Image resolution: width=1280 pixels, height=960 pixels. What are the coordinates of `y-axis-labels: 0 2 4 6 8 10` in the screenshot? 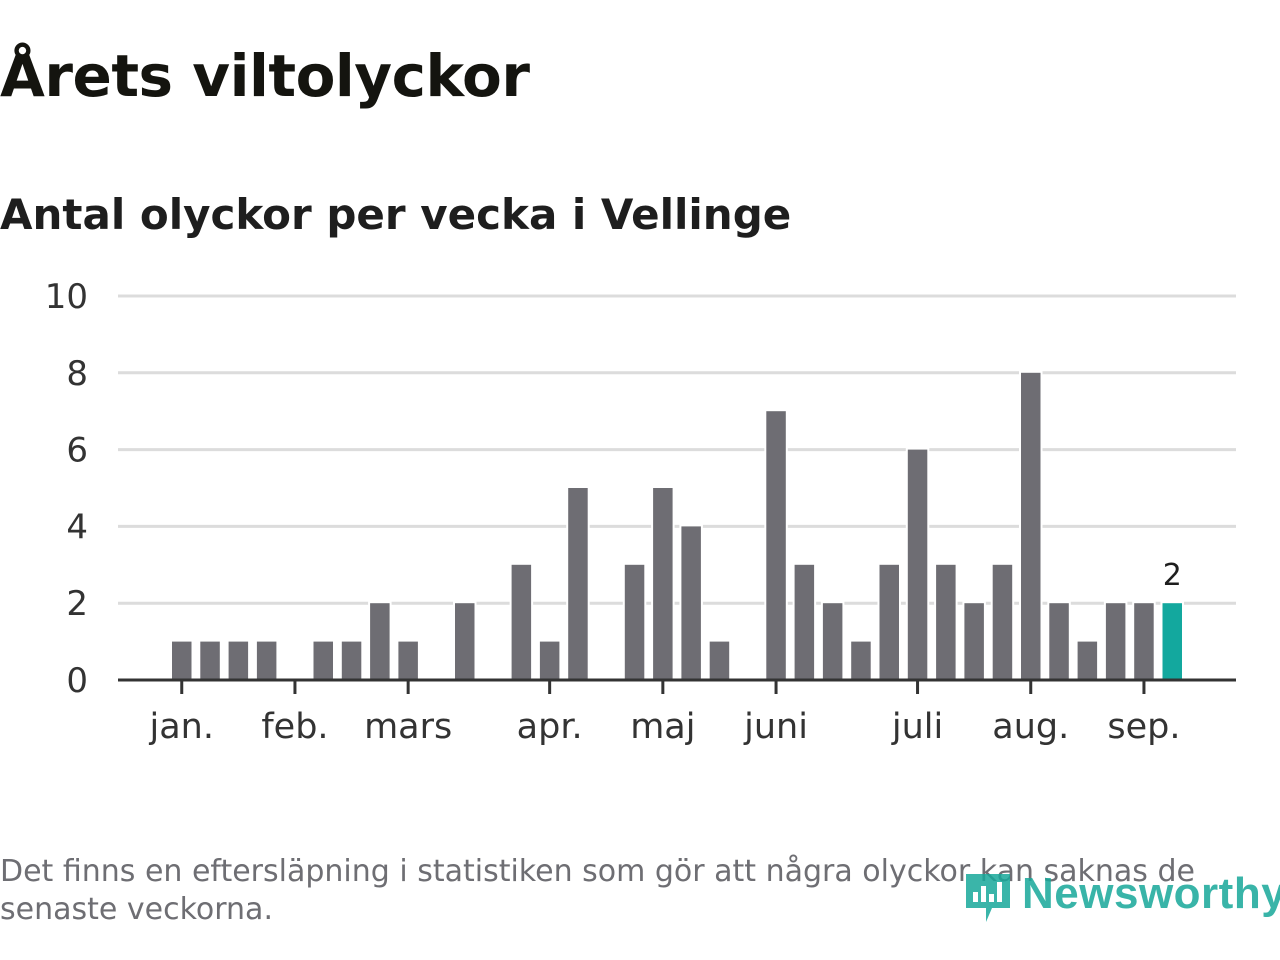 It's located at (66, 489).